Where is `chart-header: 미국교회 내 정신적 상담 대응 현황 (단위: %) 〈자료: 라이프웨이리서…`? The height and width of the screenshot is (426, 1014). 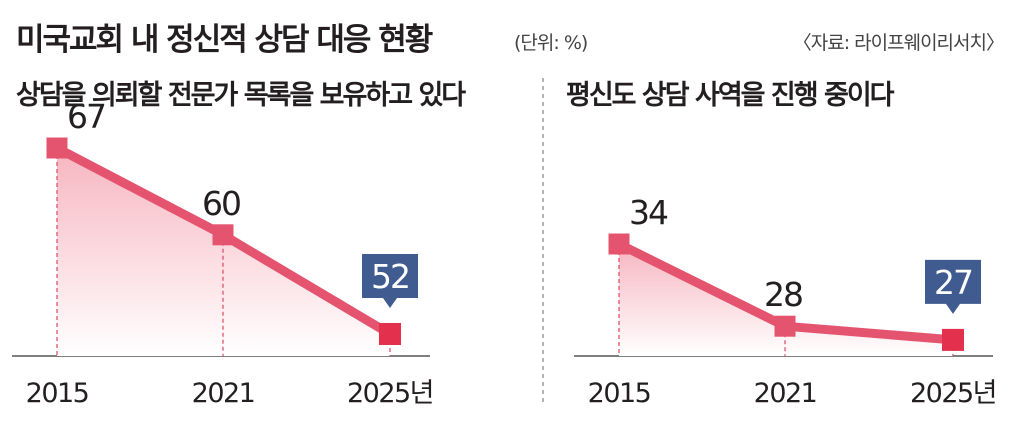
chart-header: 미국교회 내 정신적 상담 대응 현황 (단위: %) 〈자료: 라이프웨이리서… is located at coordinates (510, 42).